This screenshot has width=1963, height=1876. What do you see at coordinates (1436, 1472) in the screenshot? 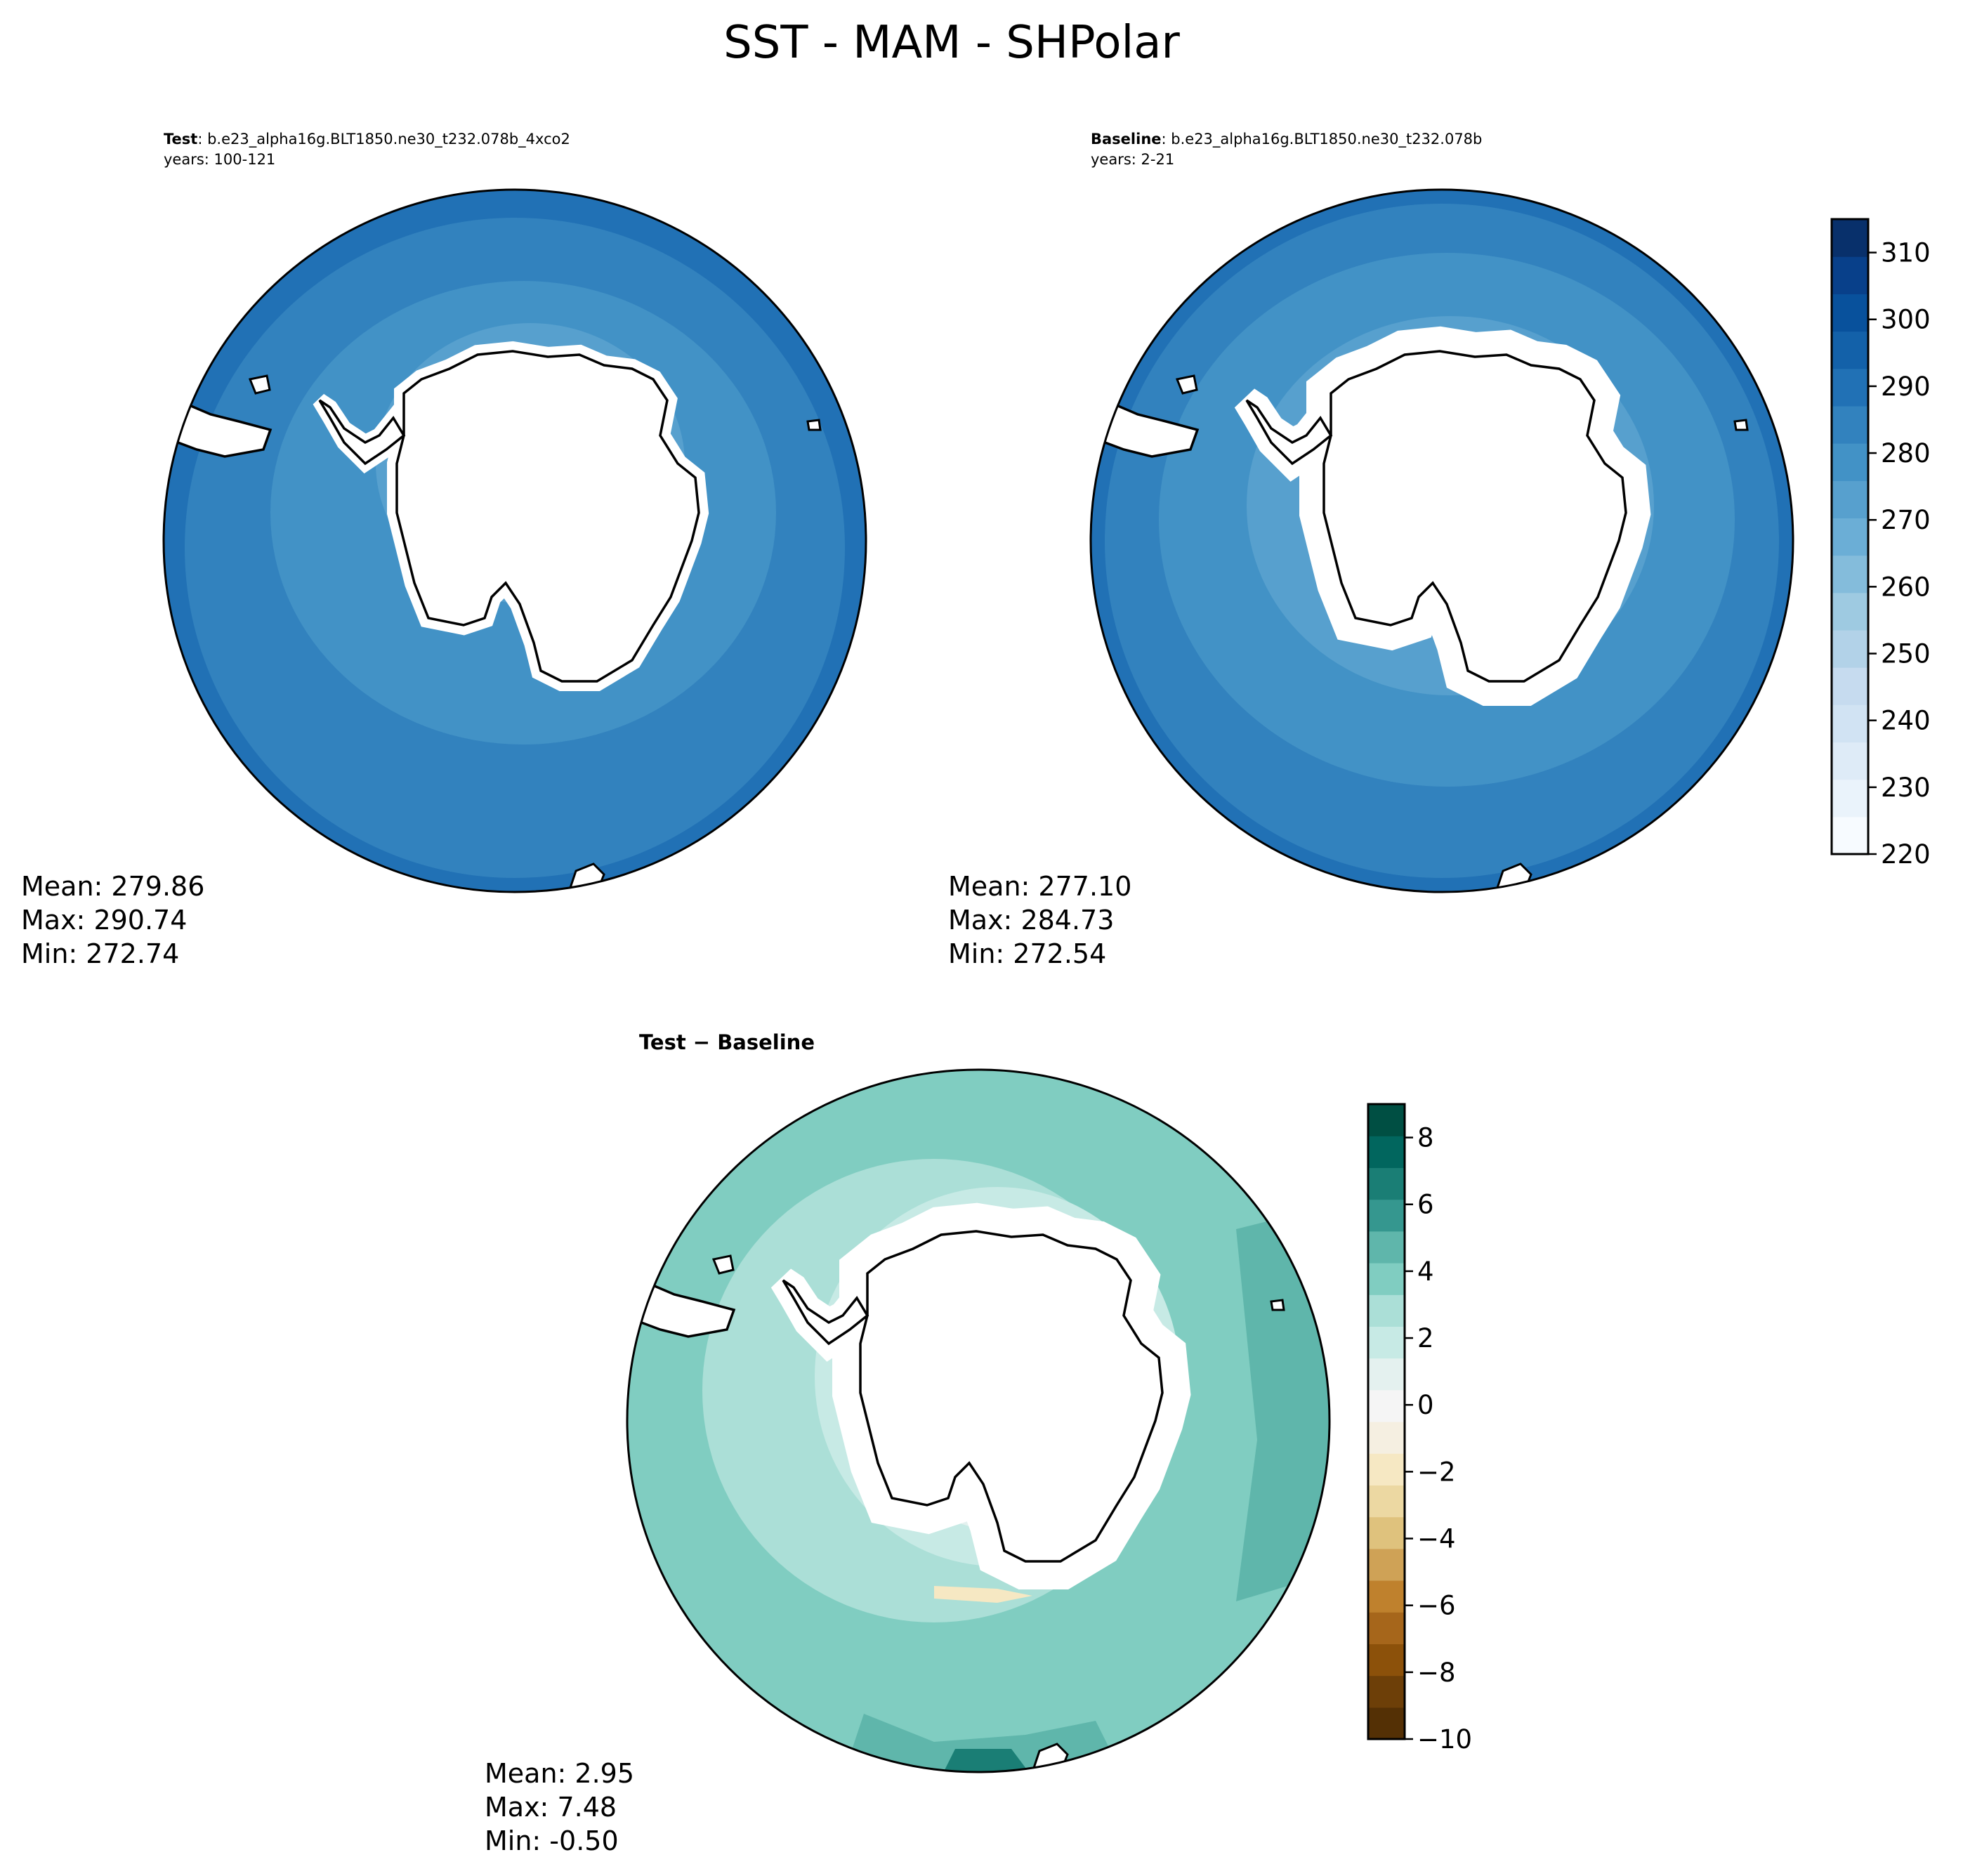
I see `difference-colorbar-tick-label: −2` at bounding box center [1436, 1472].